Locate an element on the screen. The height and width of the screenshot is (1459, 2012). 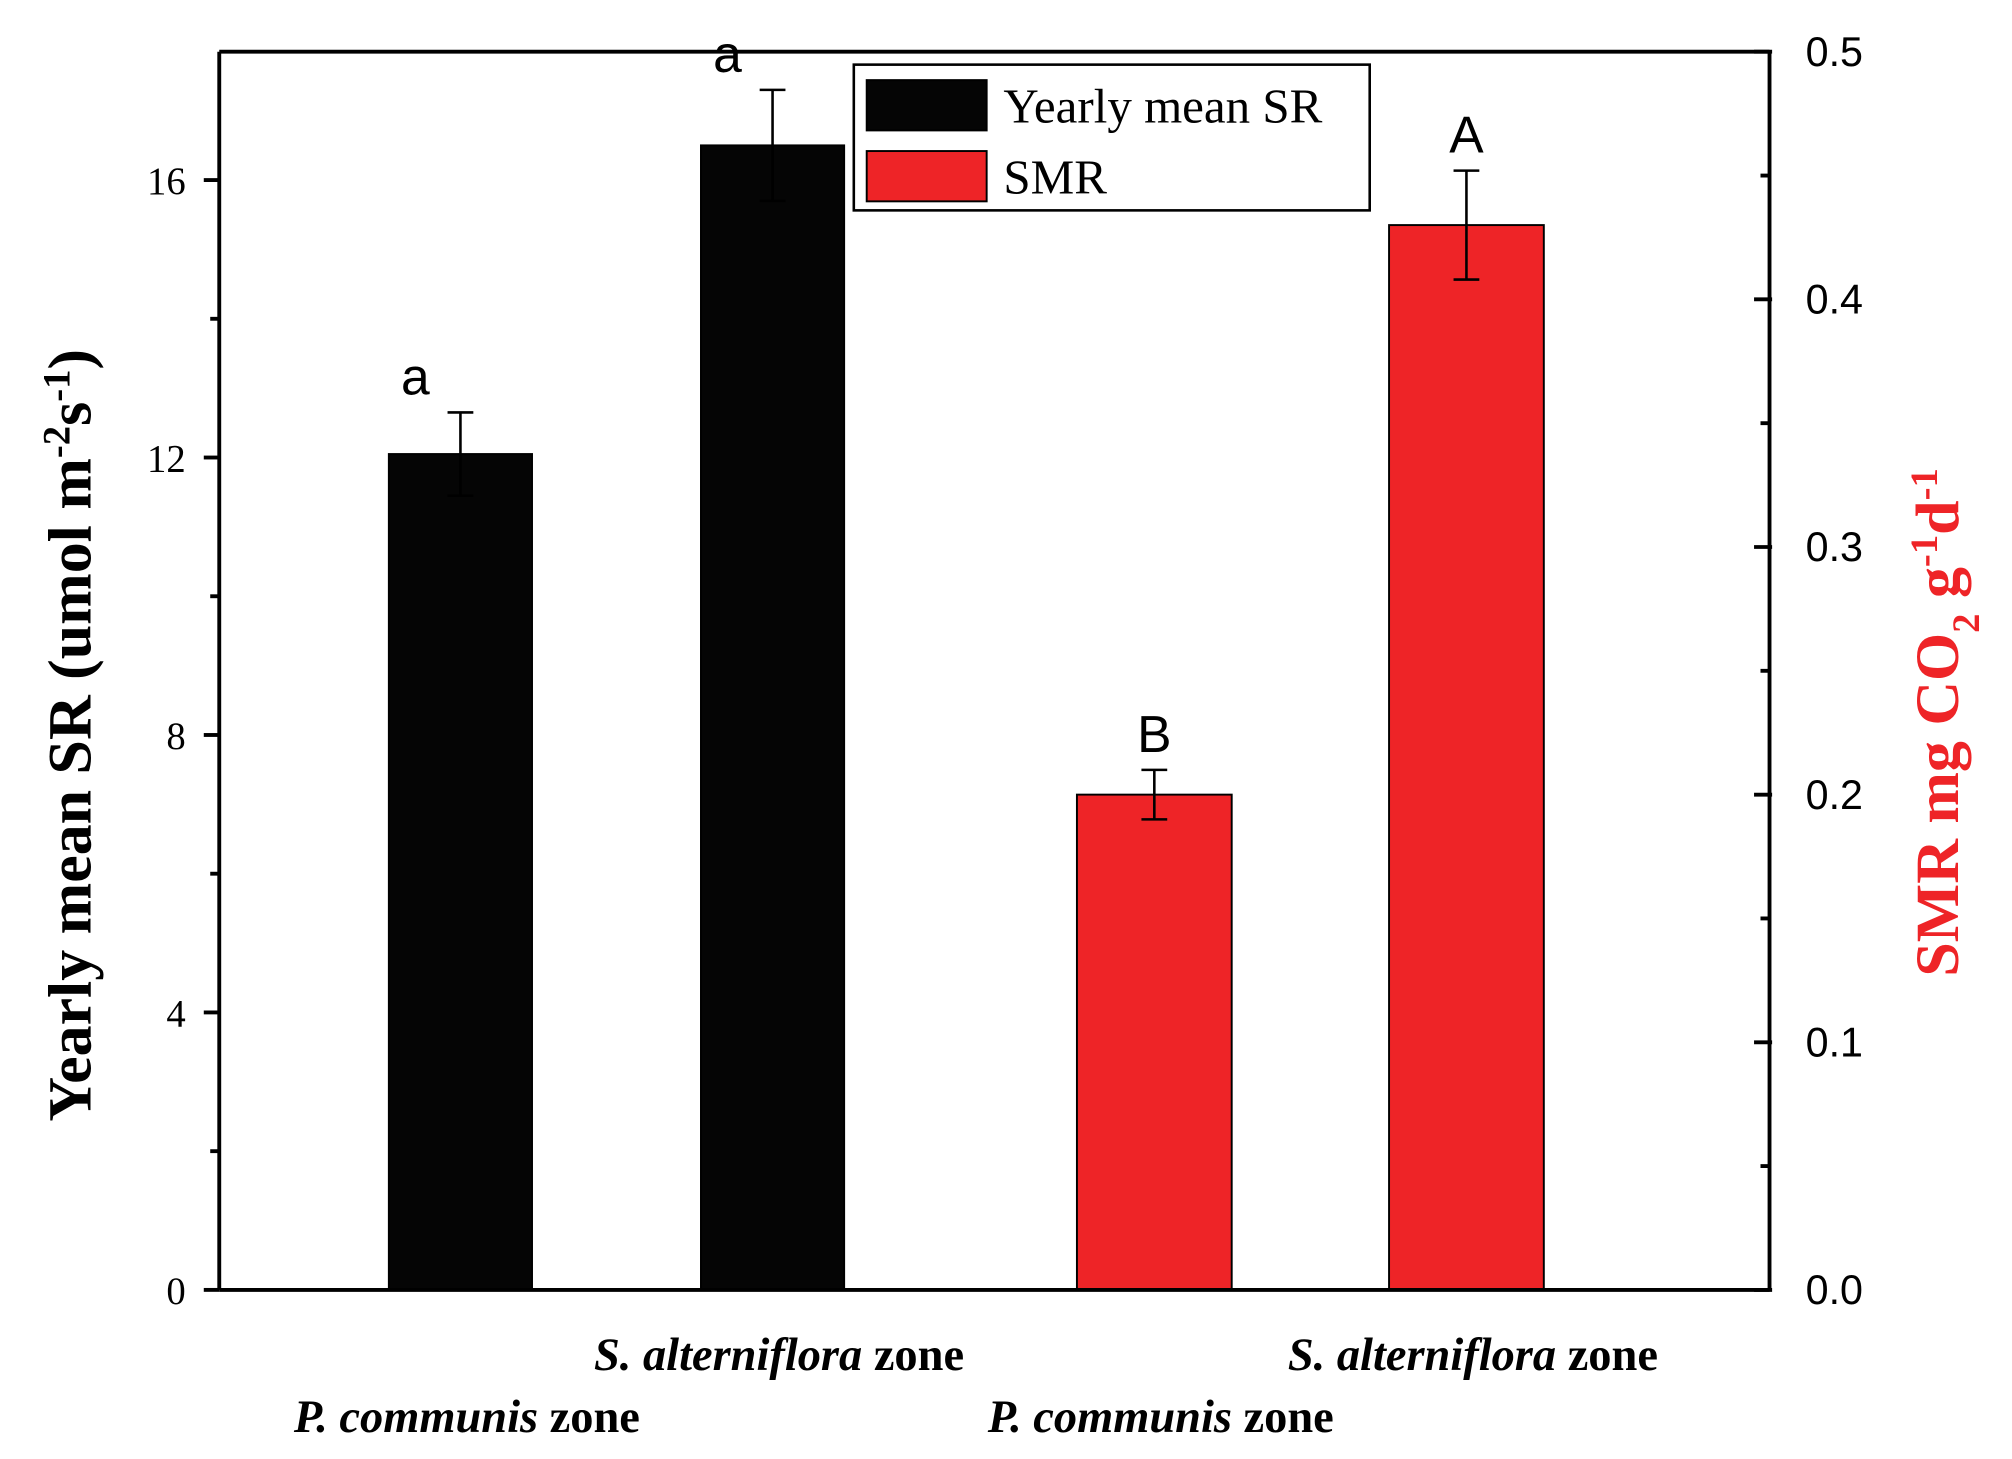
y-axis-label: Yearly mean SR (umol m-2s-1) is located at coordinates (70, 735).